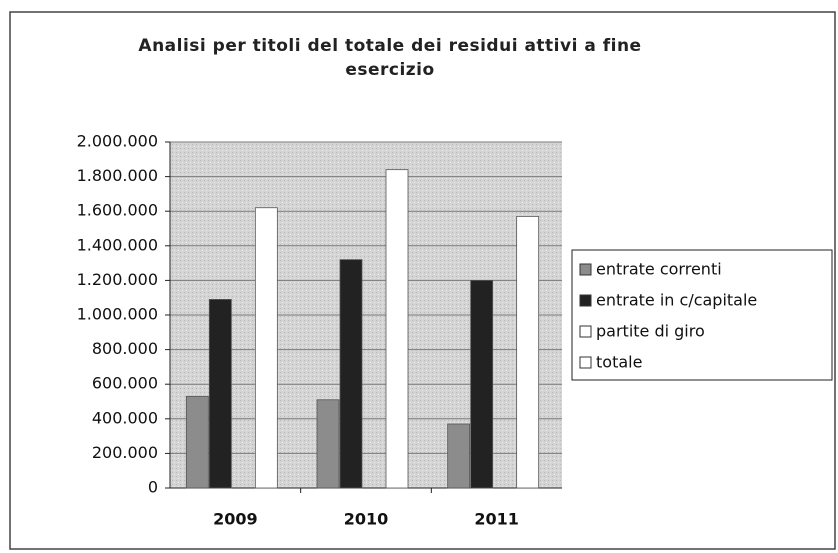 The image size is (838, 553). What do you see at coordinates (650, 331) in the screenshot?
I see `legend-label: partite di giro` at bounding box center [650, 331].